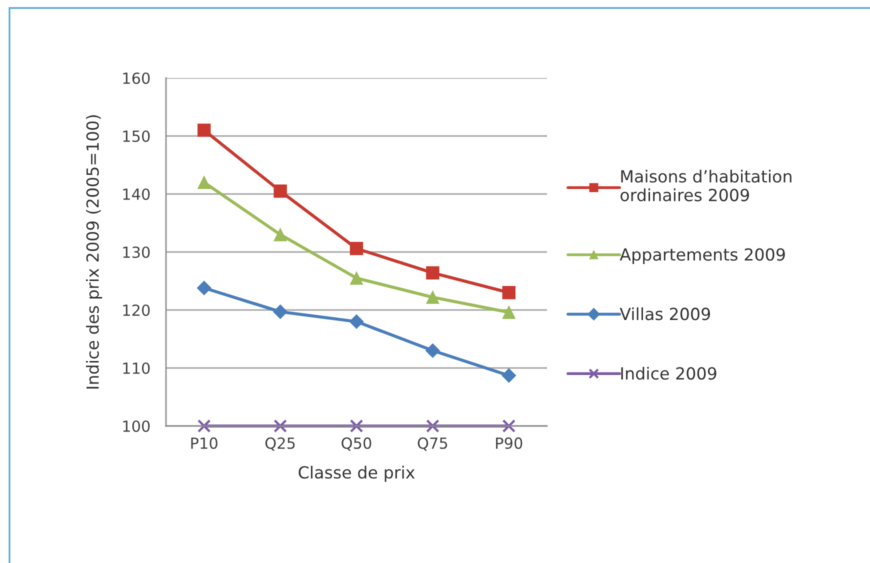 The height and width of the screenshot is (563, 870). Describe the element at coordinates (356, 474) in the screenshot. I see `x-axis-title: Classe de prix` at that location.